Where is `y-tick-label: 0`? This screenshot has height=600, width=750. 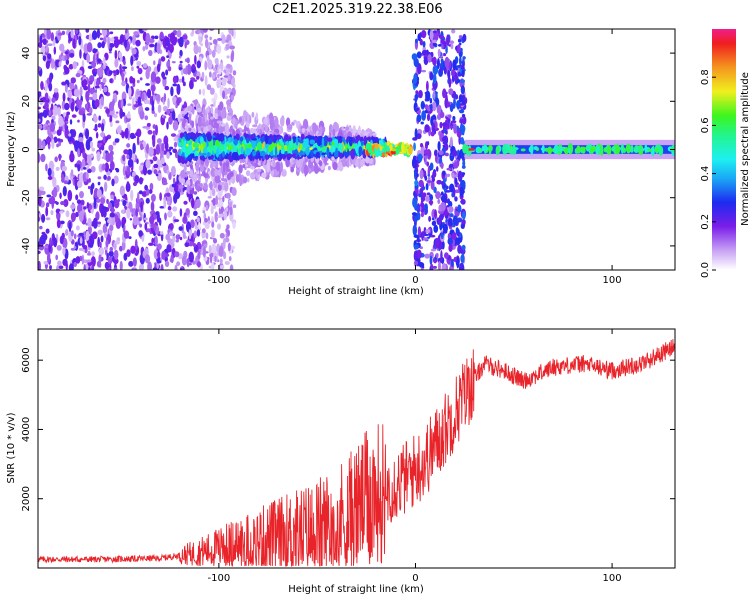 y-tick-label: 0 is located at coordinates (26, 149).